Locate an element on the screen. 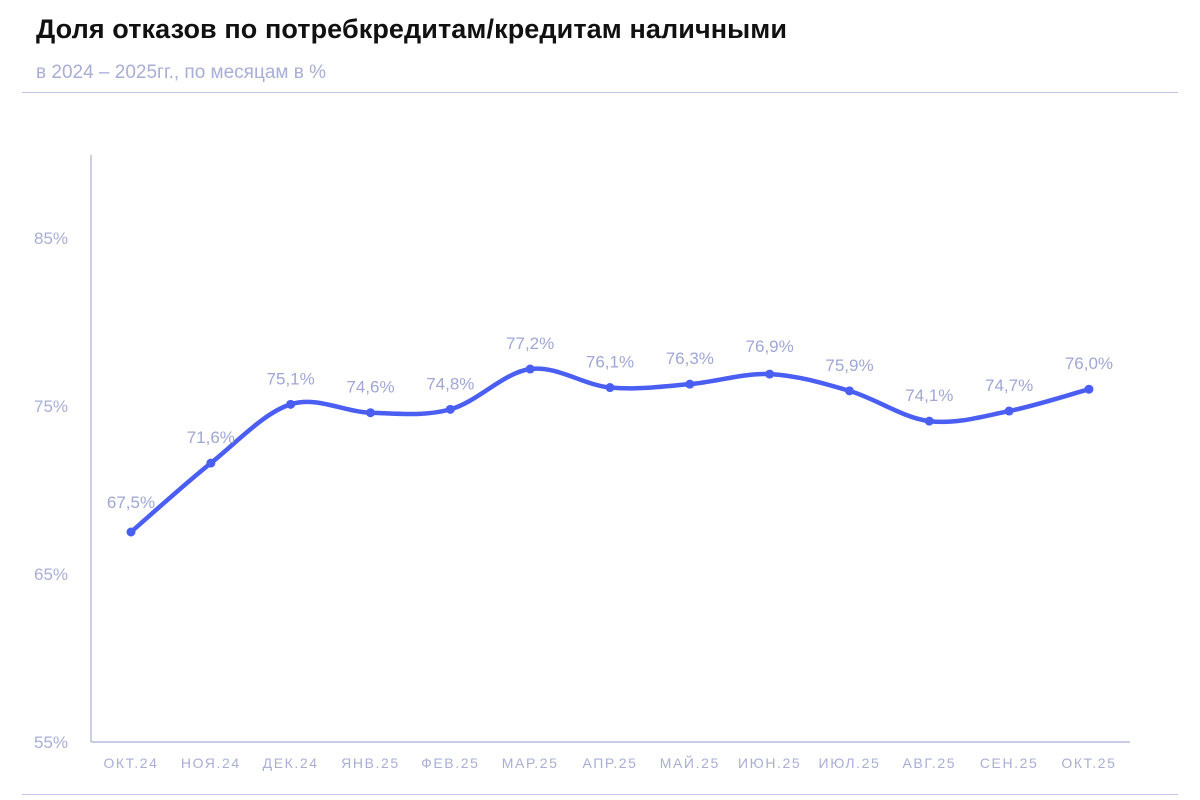  data-label: 71,6% is located at coordinates (211, 437).